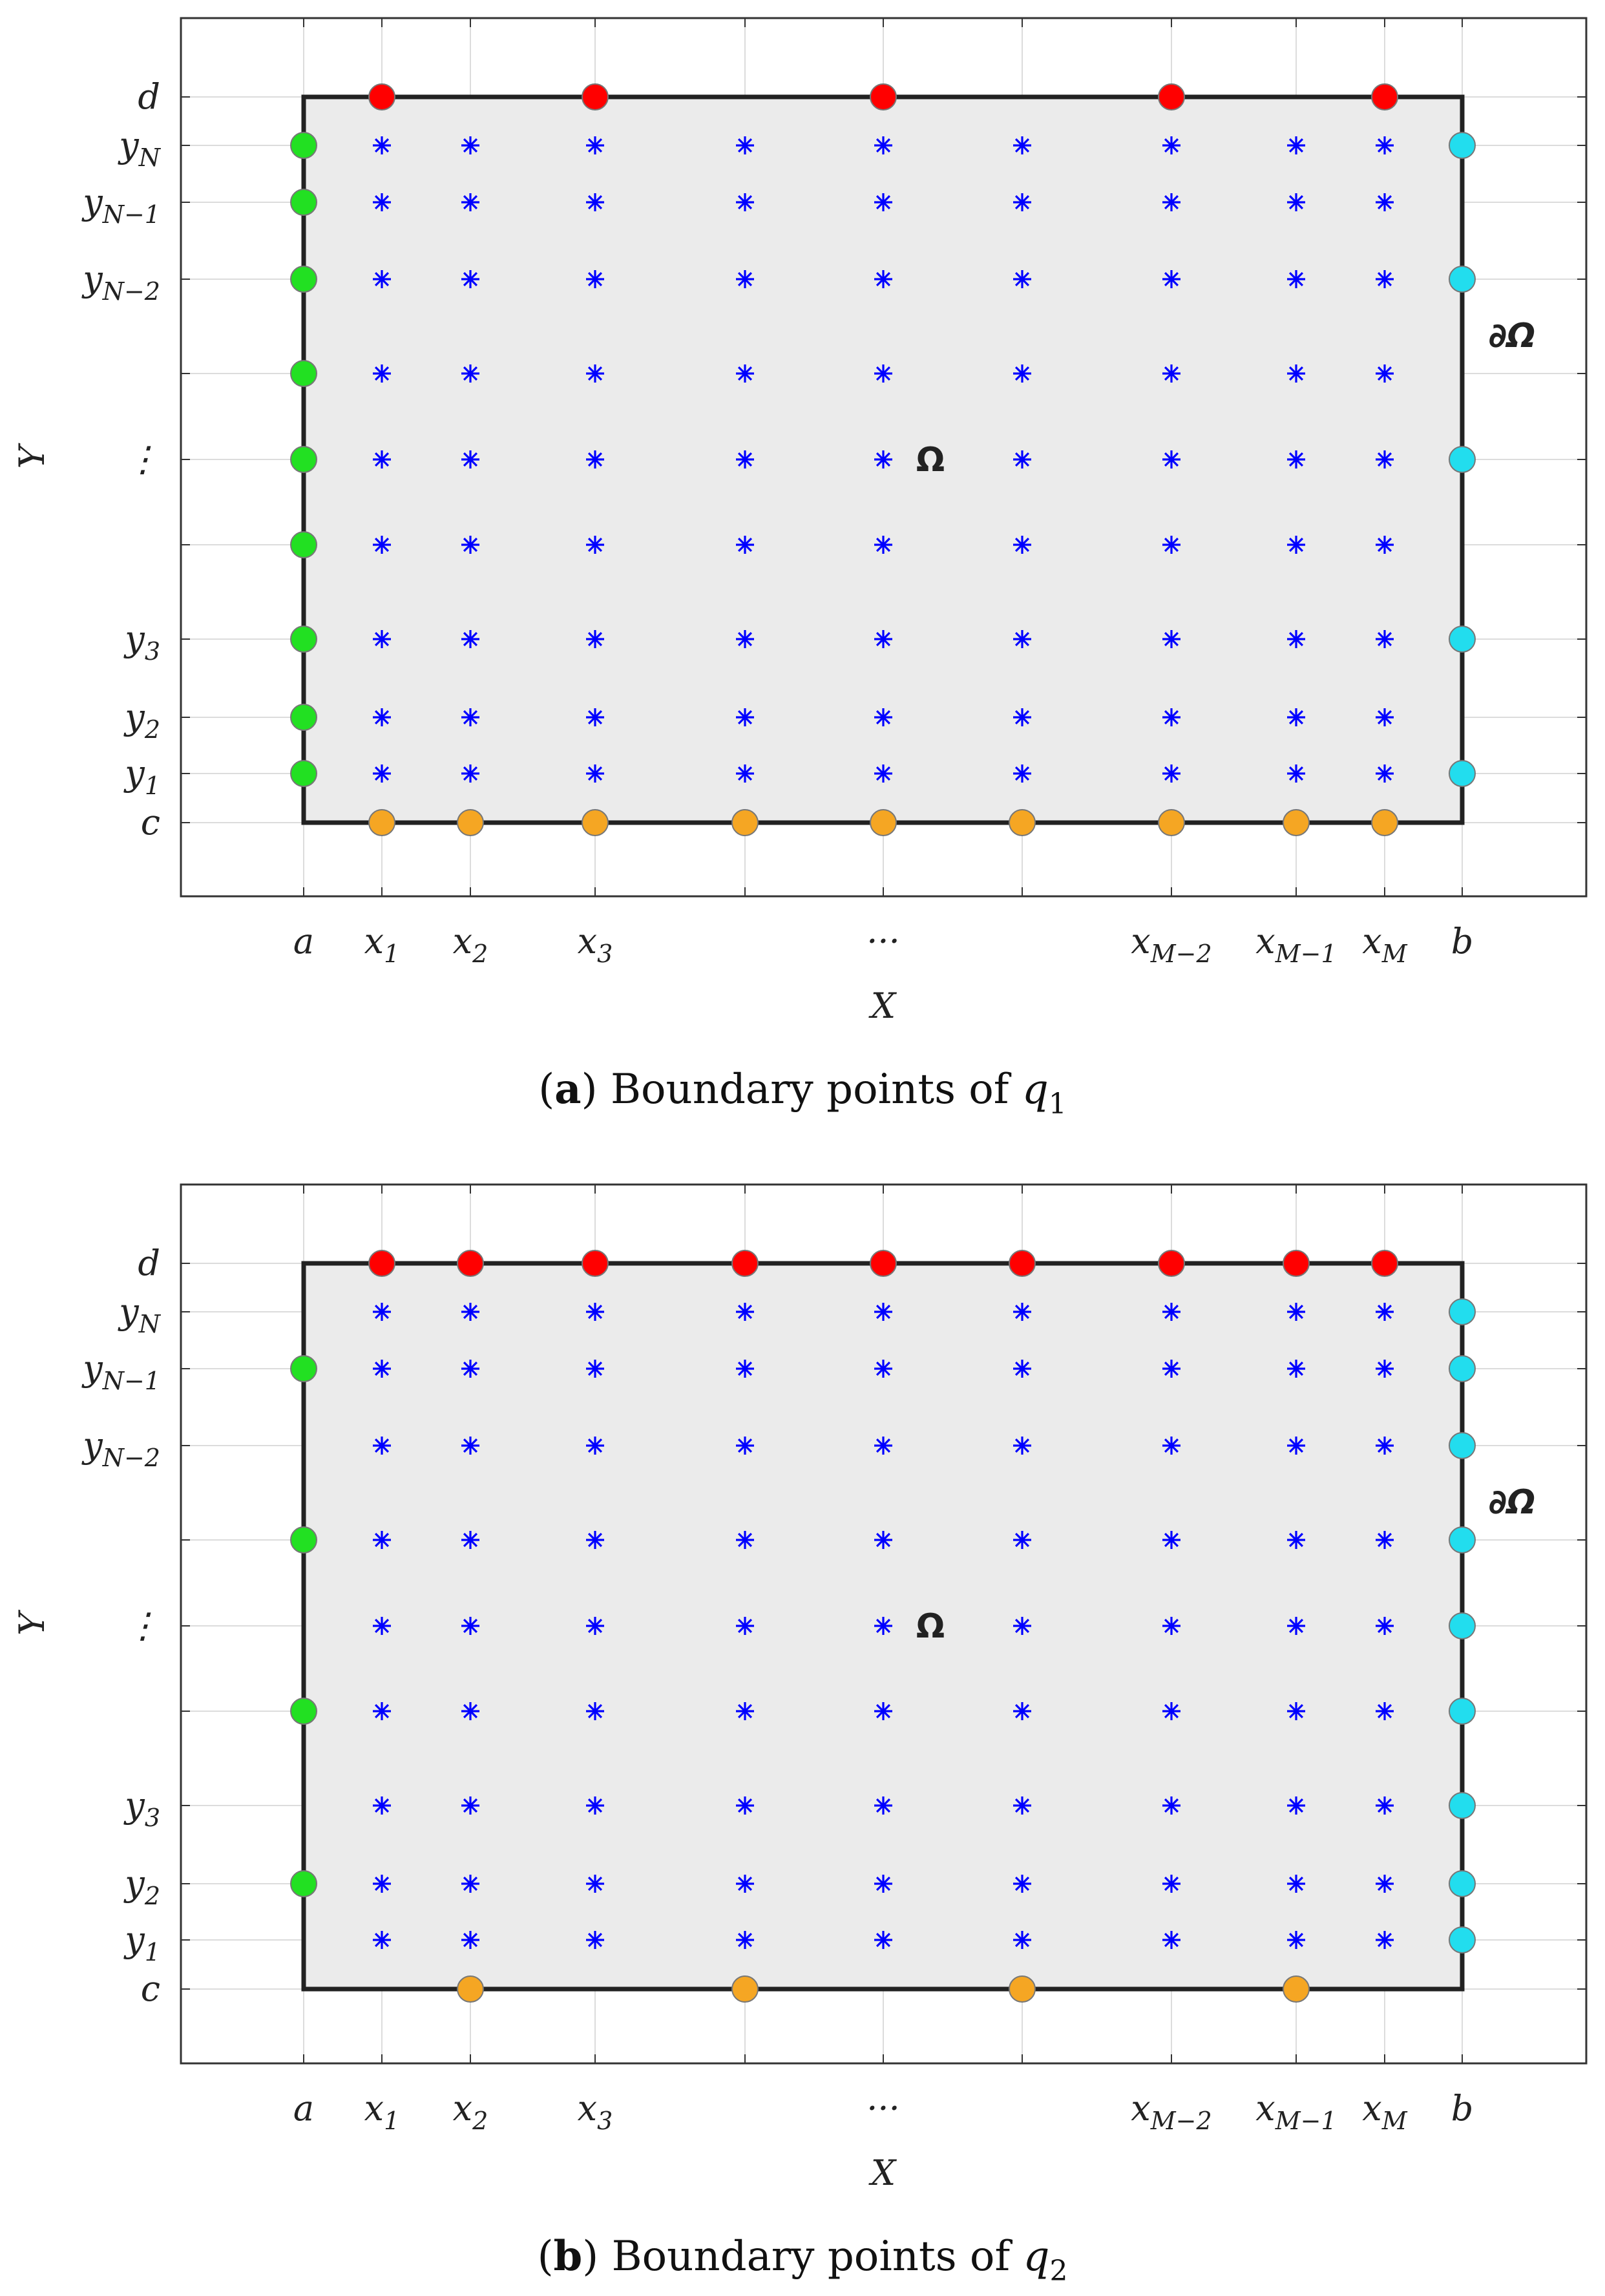 Image resolution: width=1605 pixels, height=2296 pixels. I want to click on panel-caption: (a) Boundary points of q1, so click(802, 1093).